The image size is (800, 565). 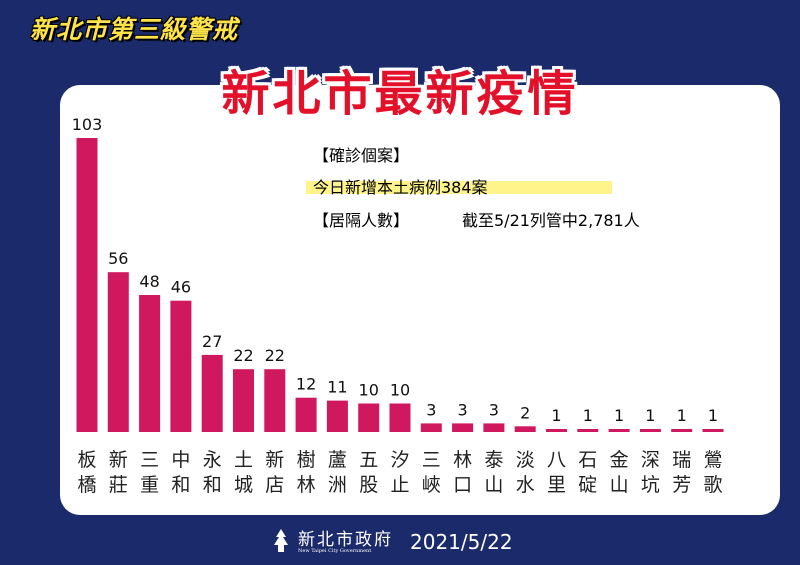 I want to click on data-label-0: 103, so click(x=87, y=124).